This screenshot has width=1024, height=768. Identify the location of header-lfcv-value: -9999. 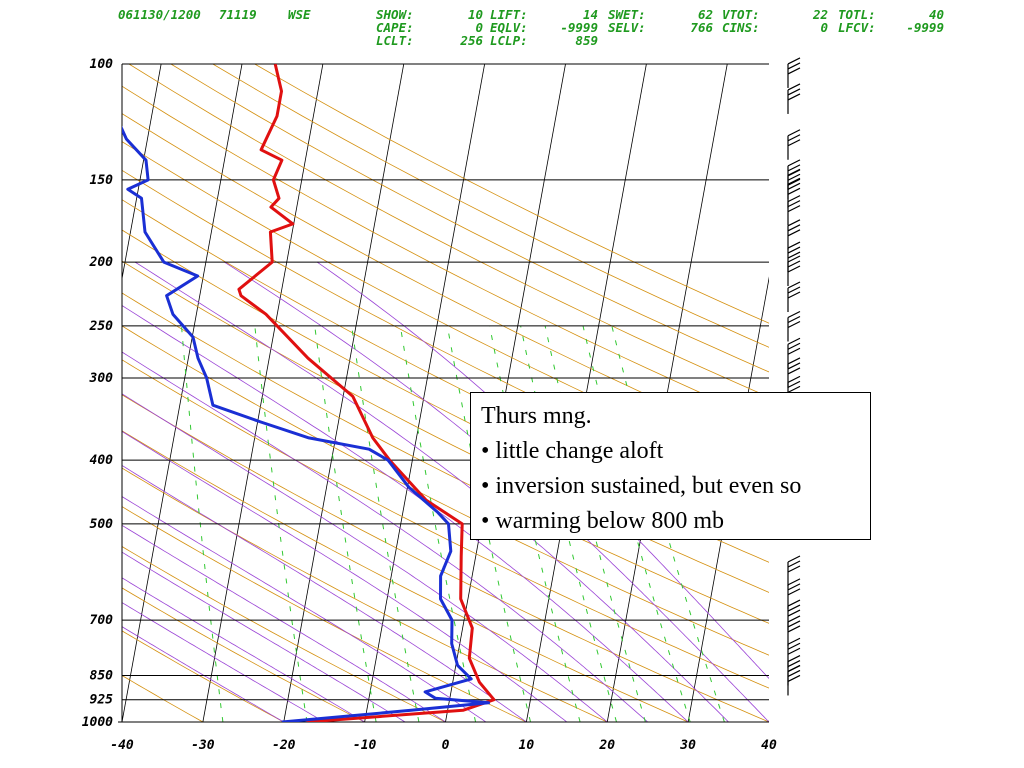
(925, 27).